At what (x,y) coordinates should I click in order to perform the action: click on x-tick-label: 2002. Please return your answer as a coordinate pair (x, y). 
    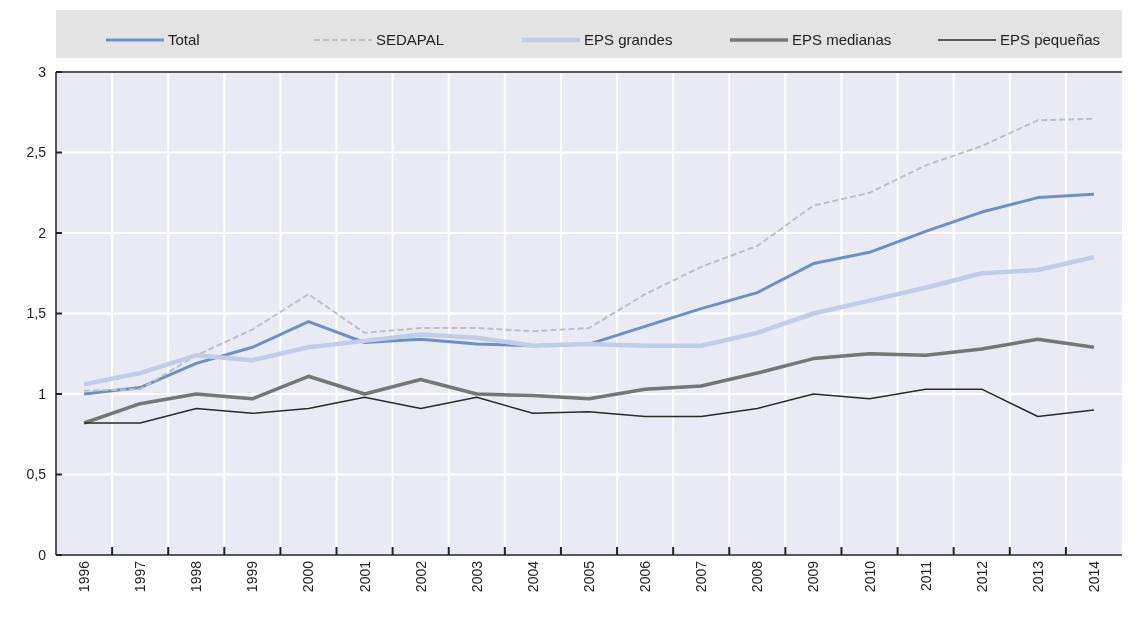
    Looking at the image, I should click on (420, 576).